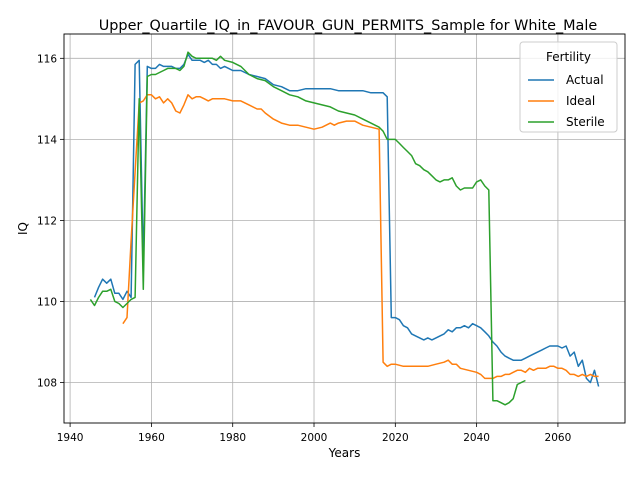  I want to click on y-tick-label: 108, so click(47, 383).